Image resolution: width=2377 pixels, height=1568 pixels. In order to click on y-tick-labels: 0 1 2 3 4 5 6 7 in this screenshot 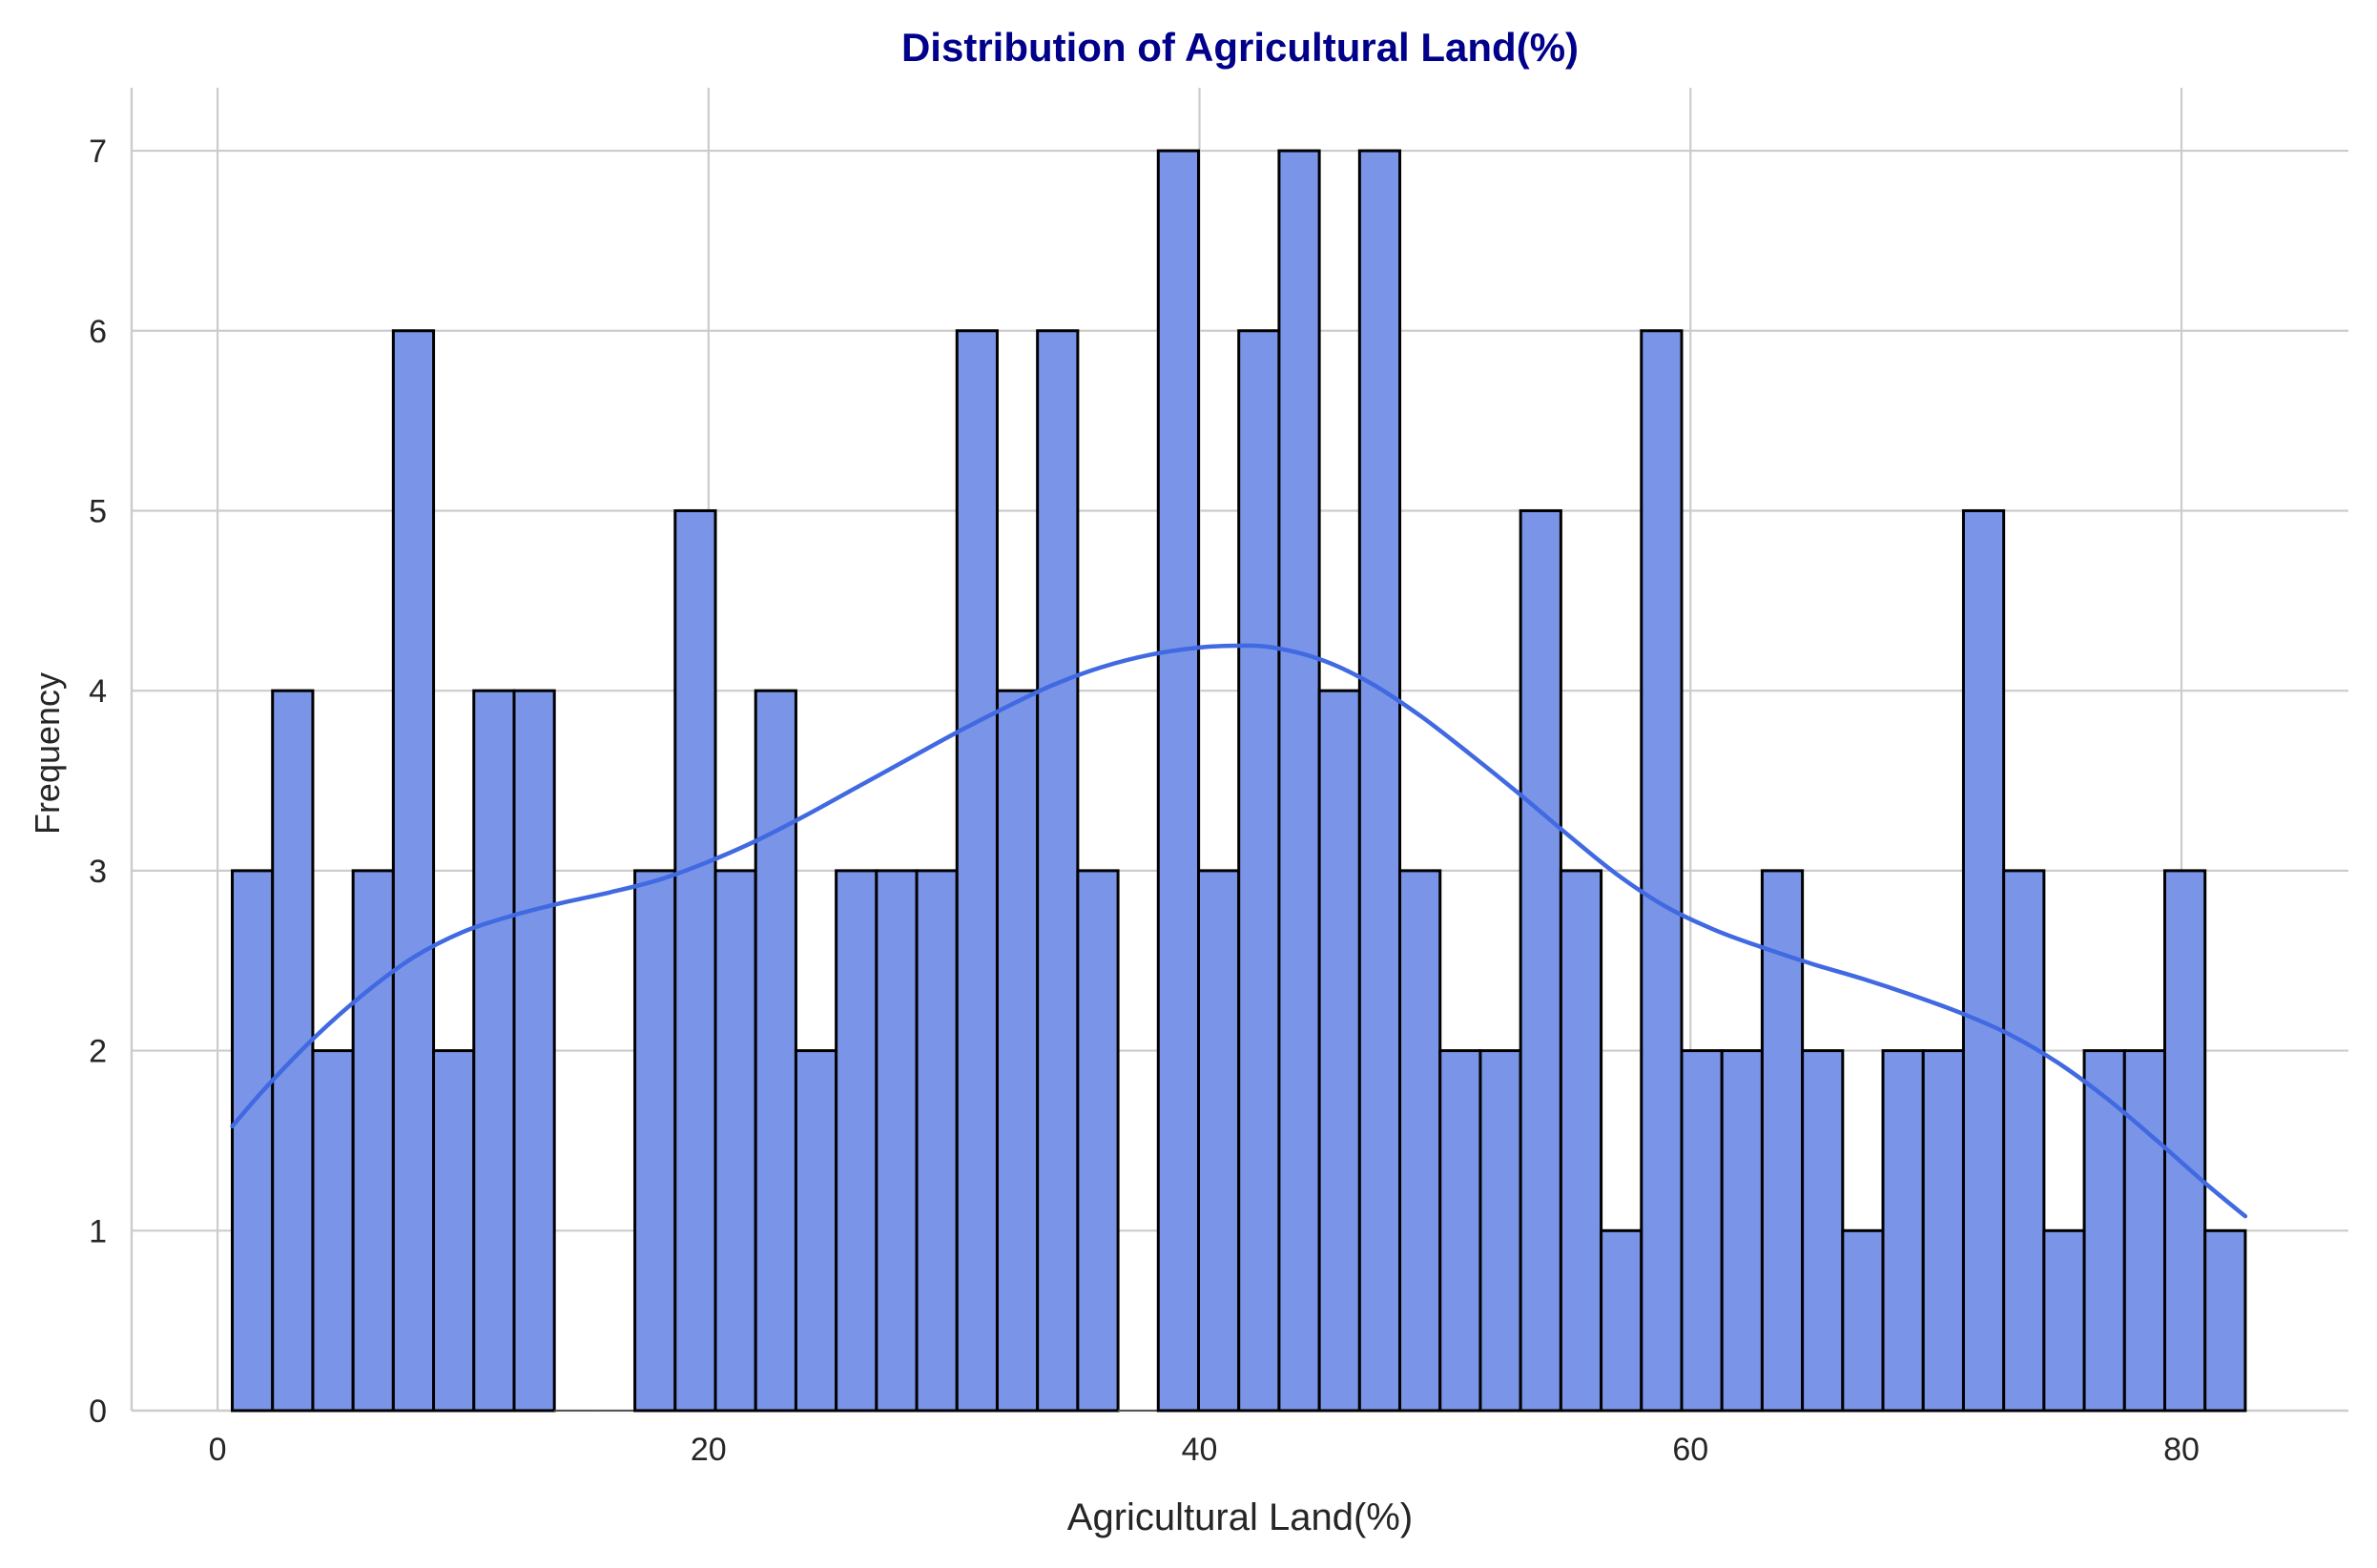, I will do `click(98, 782)`.